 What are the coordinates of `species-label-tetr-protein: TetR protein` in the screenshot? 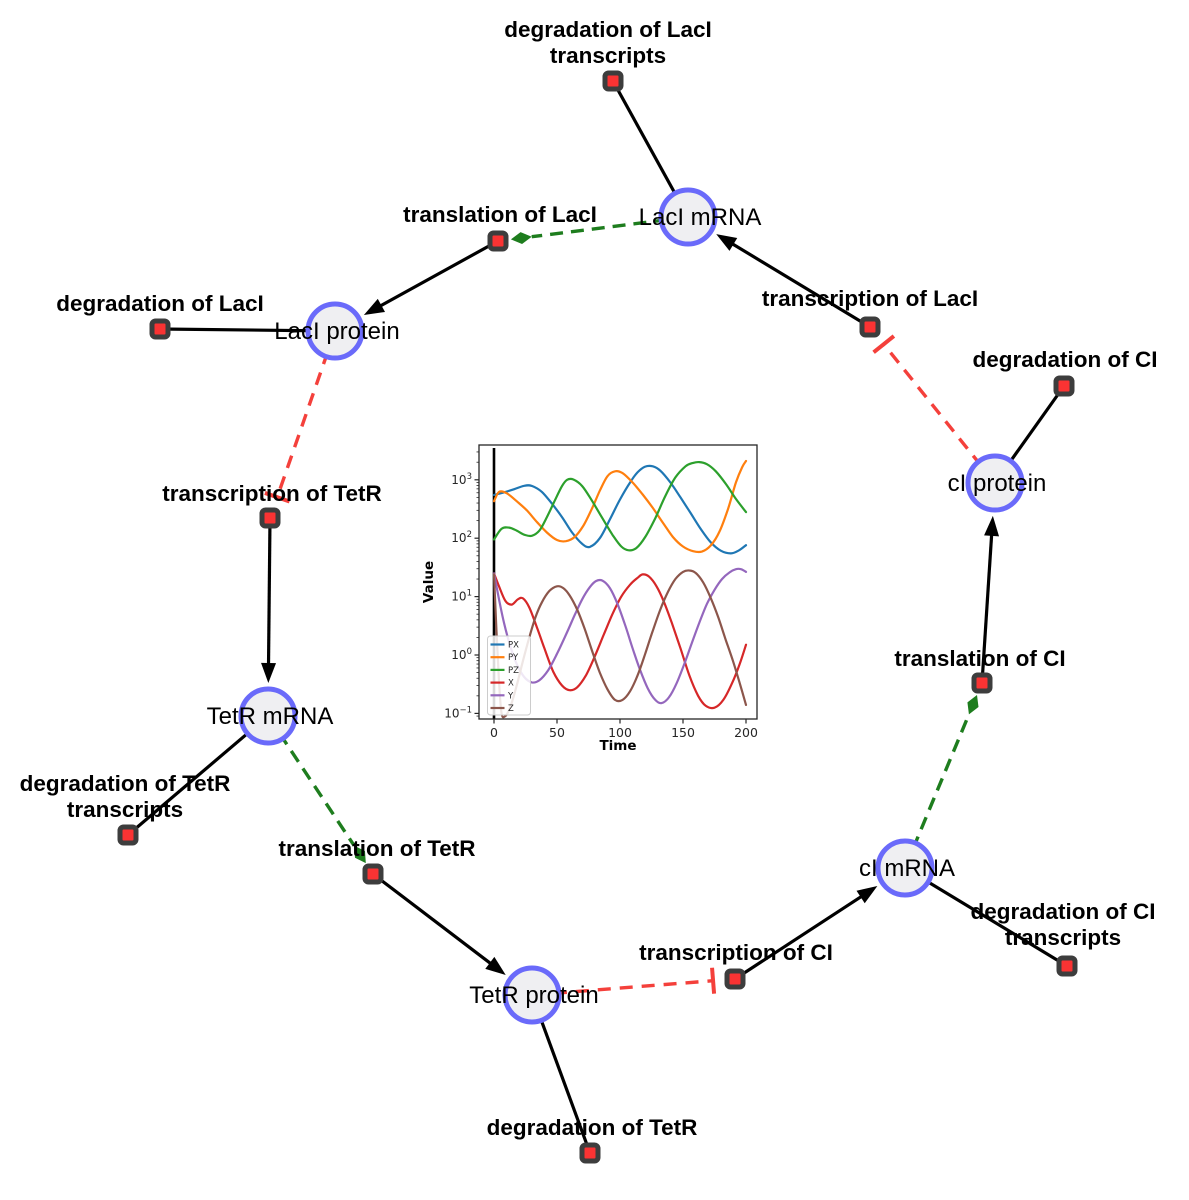 It's located at (533, 995).